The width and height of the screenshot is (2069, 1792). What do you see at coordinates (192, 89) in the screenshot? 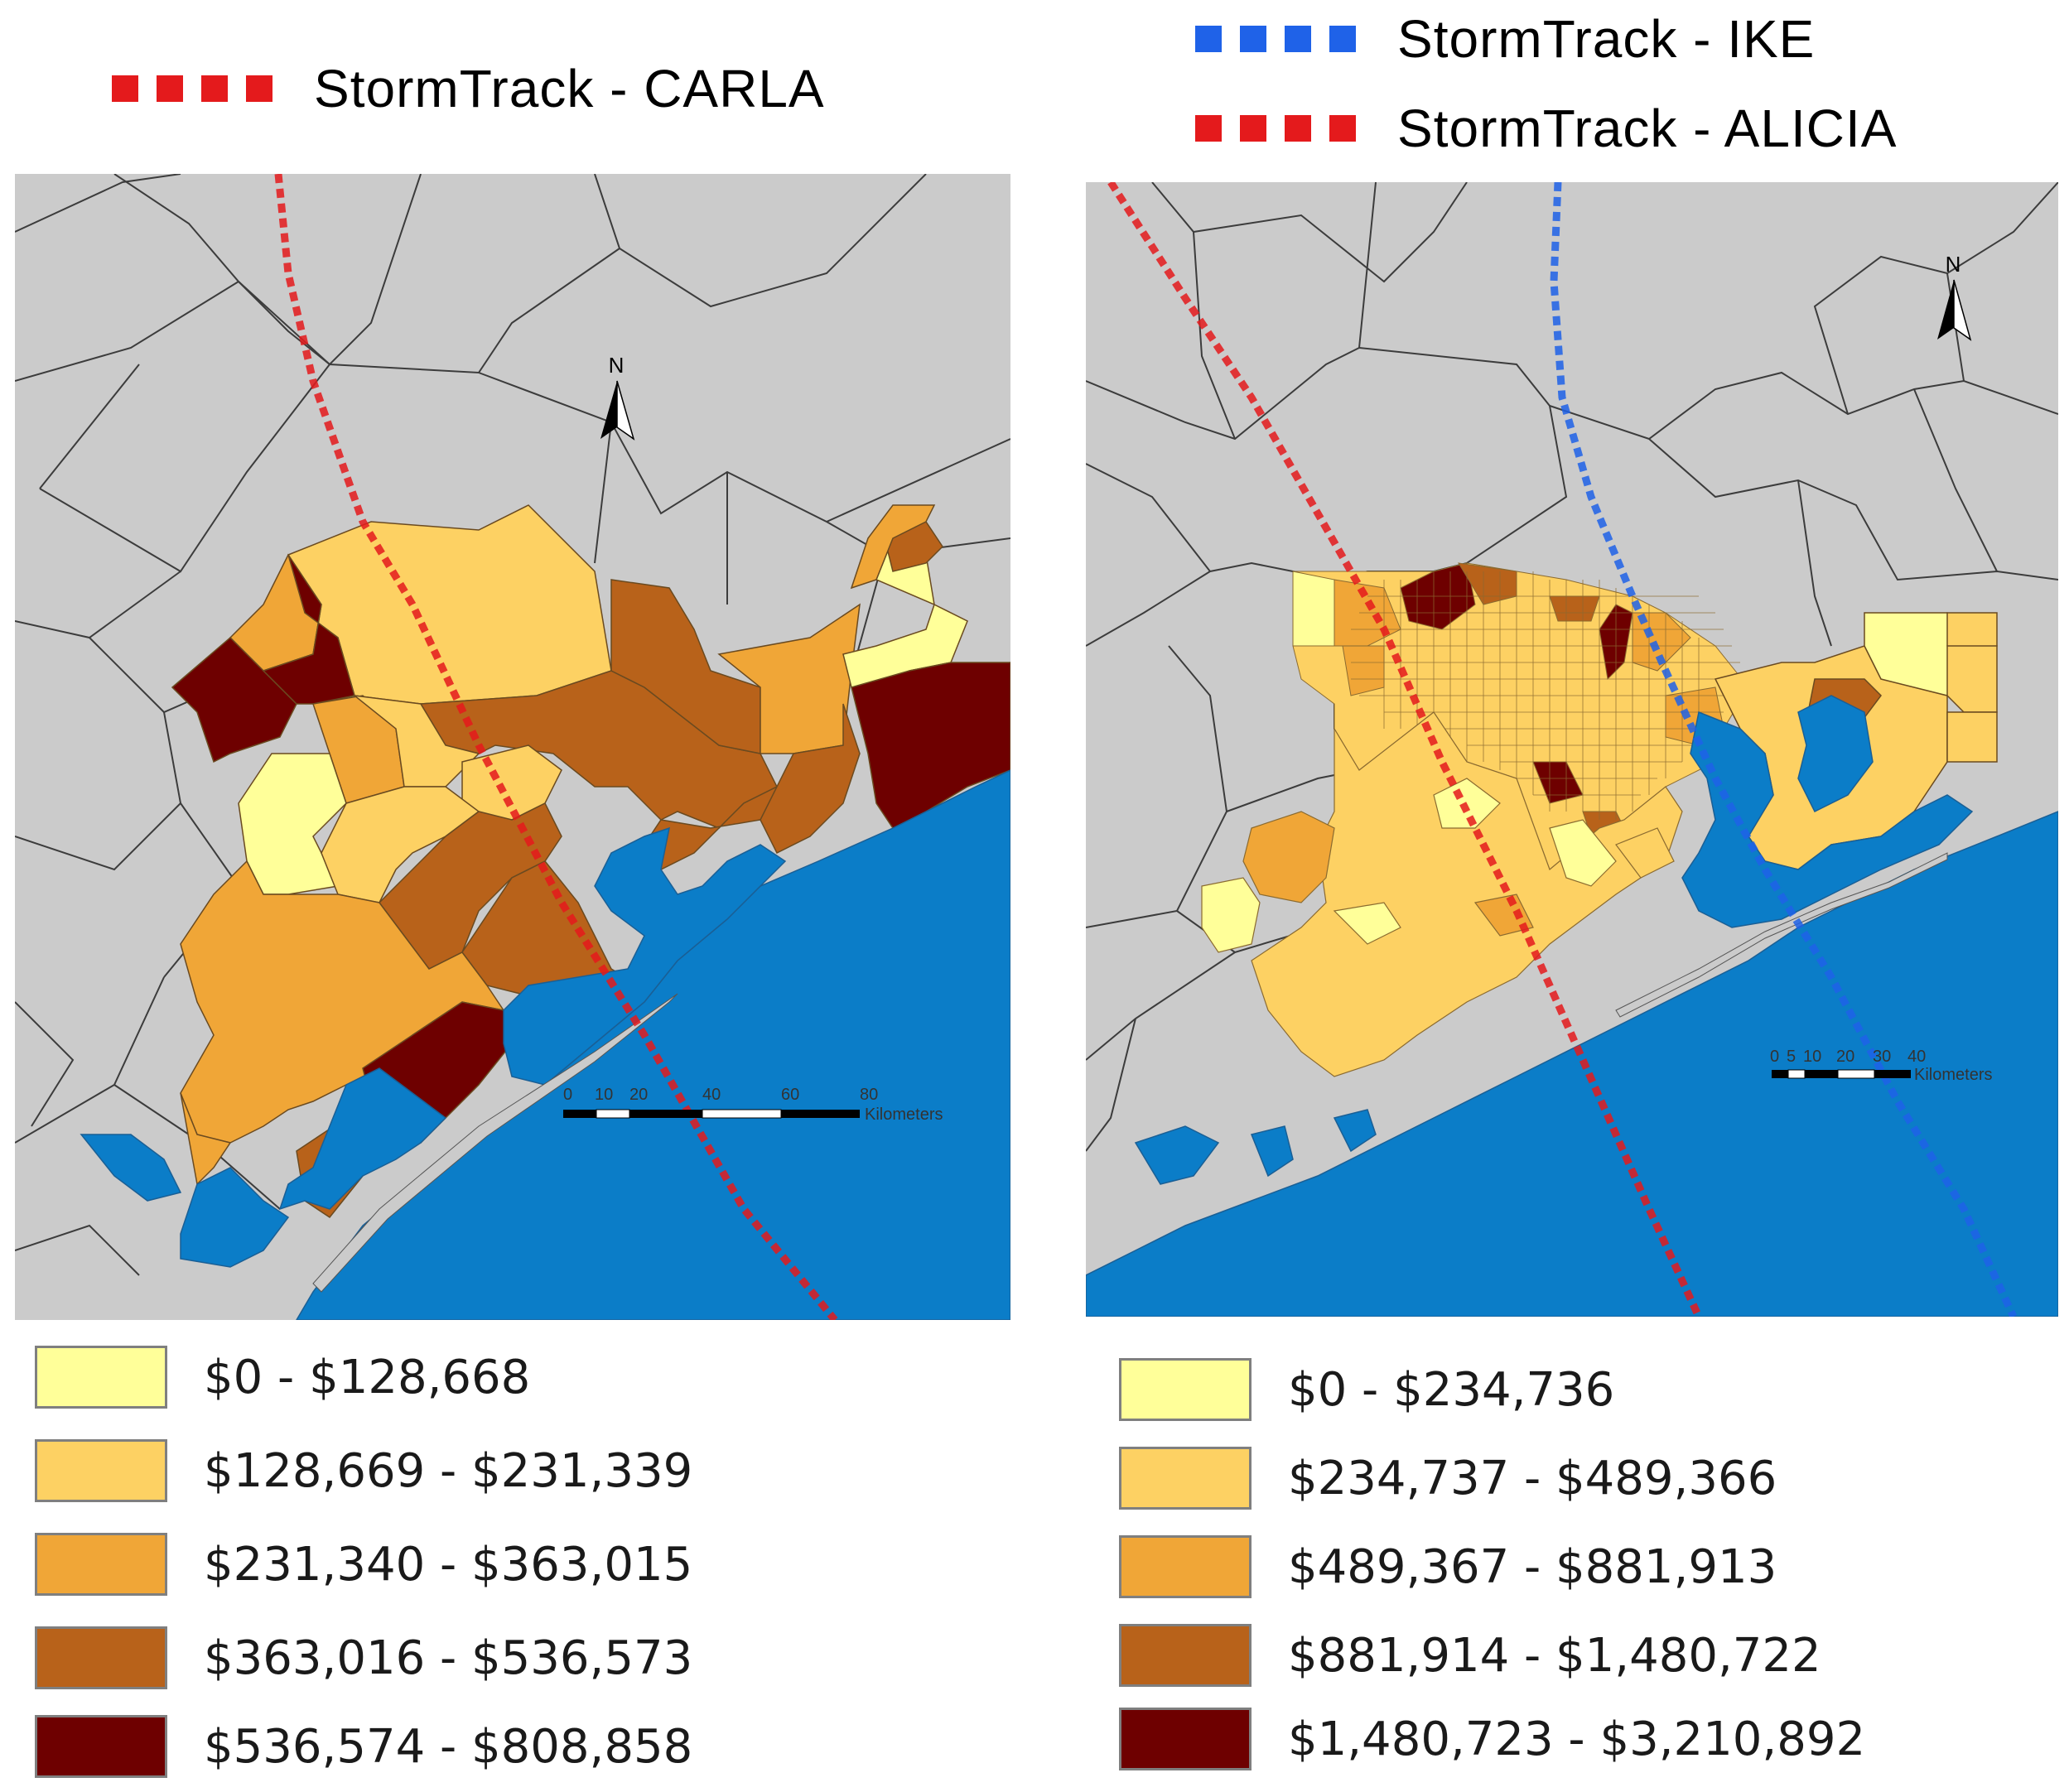
I see `track-swatch-carla` at bounding box center [192, 89].